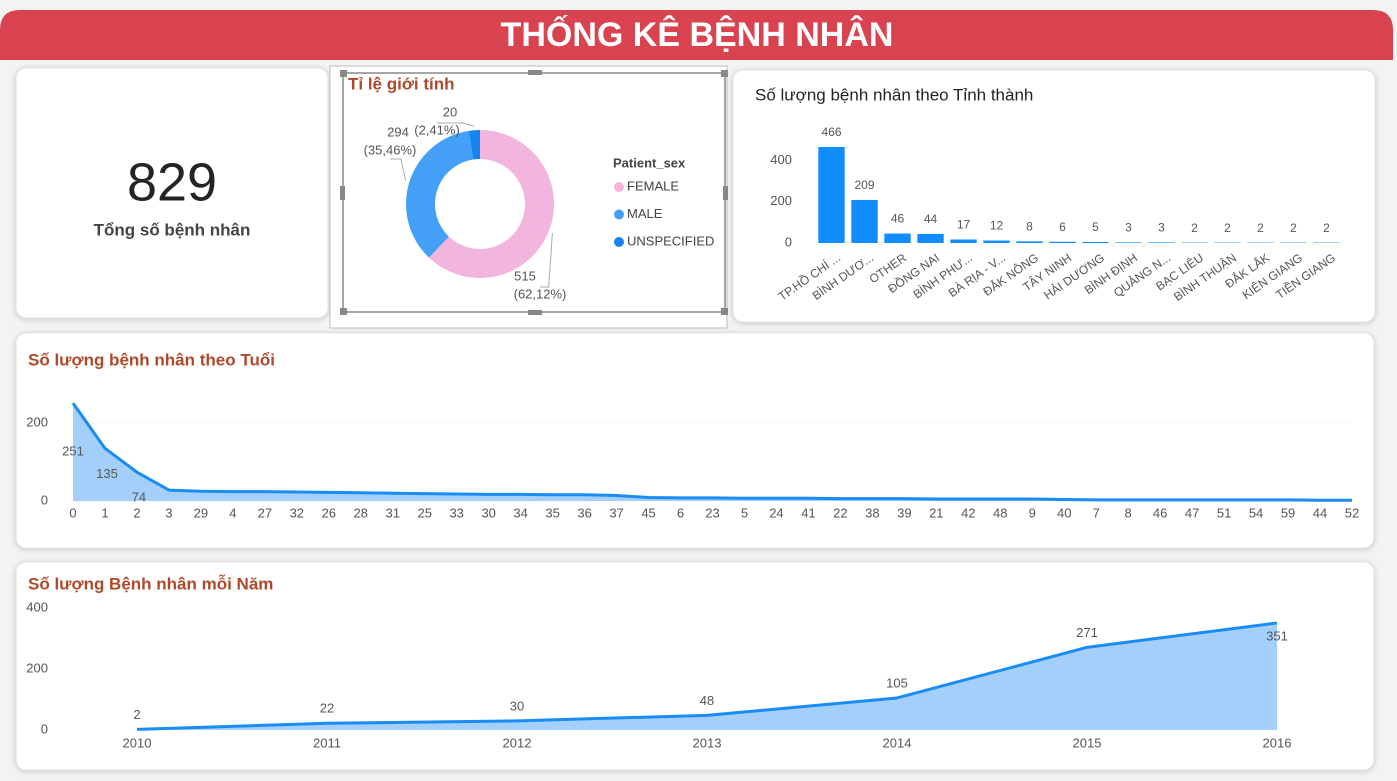  Describe the element at coordinates (393, 512) in the screenshot. I see `x-tick-label: 31` at that location.